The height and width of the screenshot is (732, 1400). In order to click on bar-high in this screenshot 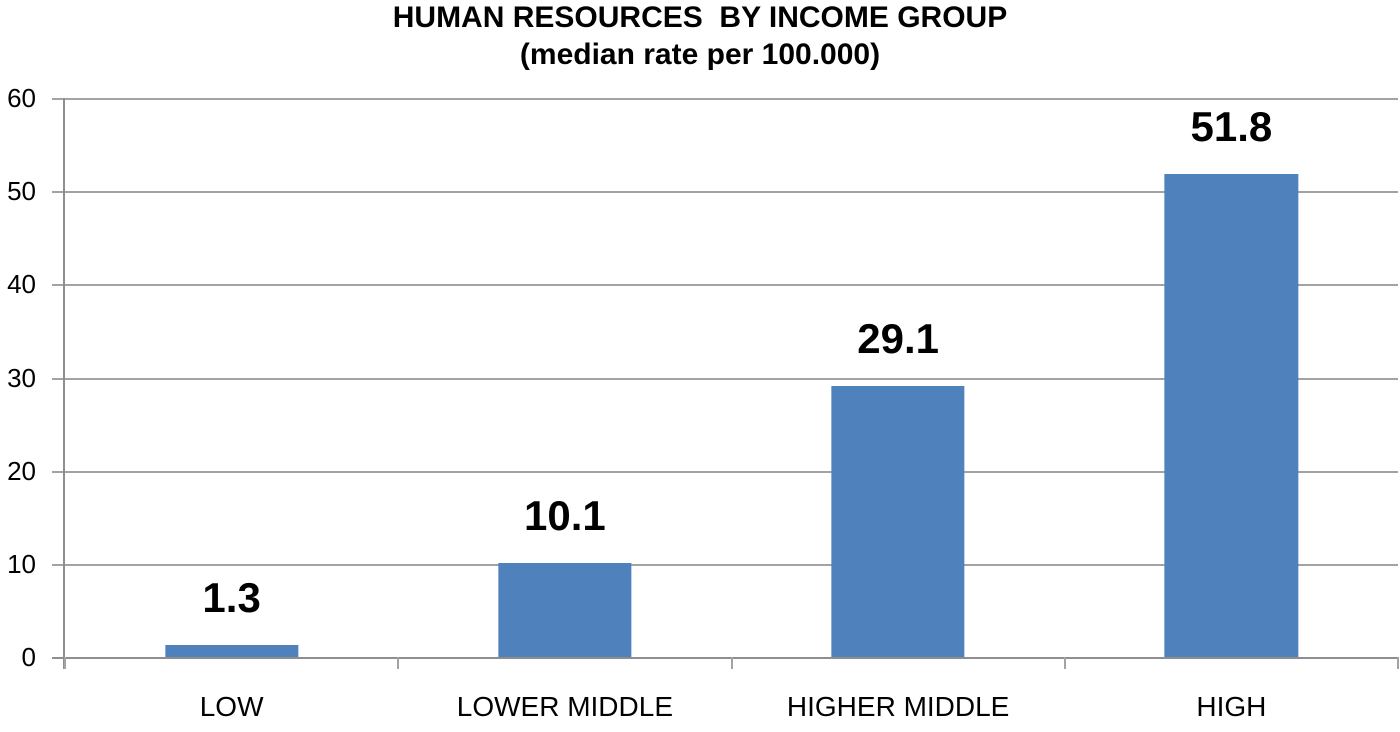, I will do `click(1231, 415)`.